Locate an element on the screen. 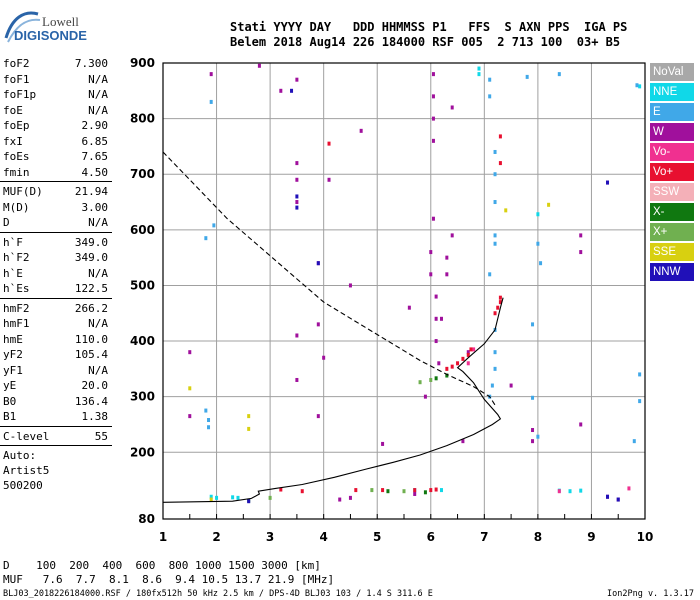 This screenshot has width=700, height=600. param-name: D is located at coordinates (6, 222).